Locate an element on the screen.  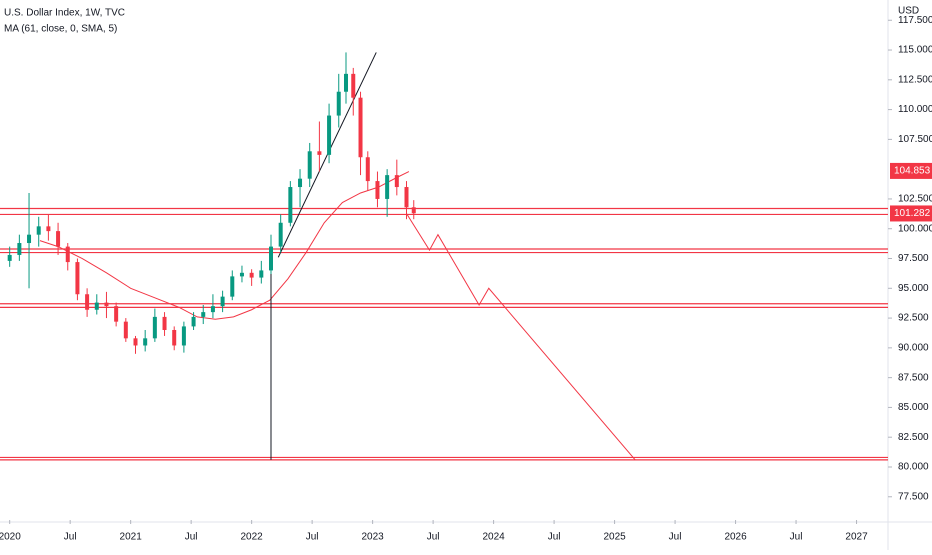
x-tick-label: 2024 is located at coordinates (493, 537).